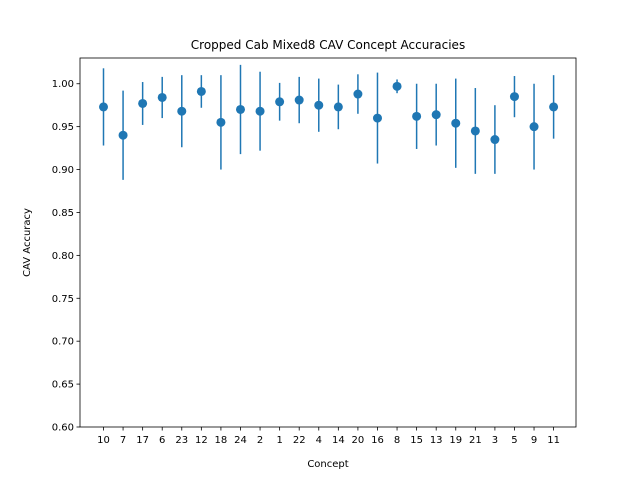 Image resolution: width=640 pixels, height=480 pixels. I want to click on x-tick-label: 21, so click(475, 440).